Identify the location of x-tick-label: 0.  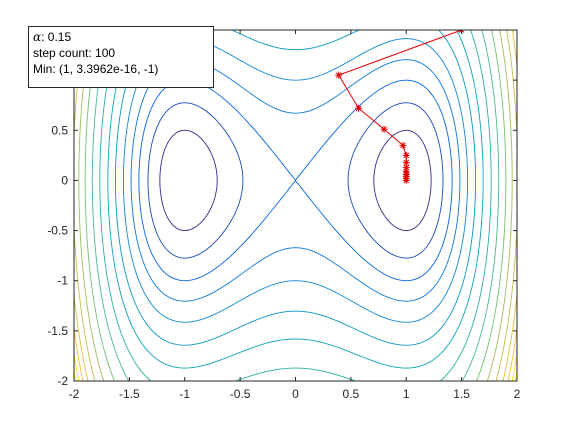
(295, 394).